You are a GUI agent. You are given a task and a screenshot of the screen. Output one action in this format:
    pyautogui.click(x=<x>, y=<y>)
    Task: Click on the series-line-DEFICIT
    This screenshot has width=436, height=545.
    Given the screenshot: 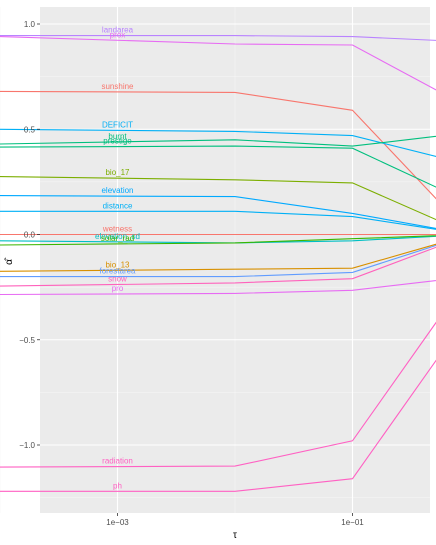 What is the action you would take?
    pyautogui.click(x=218, y=143)
    